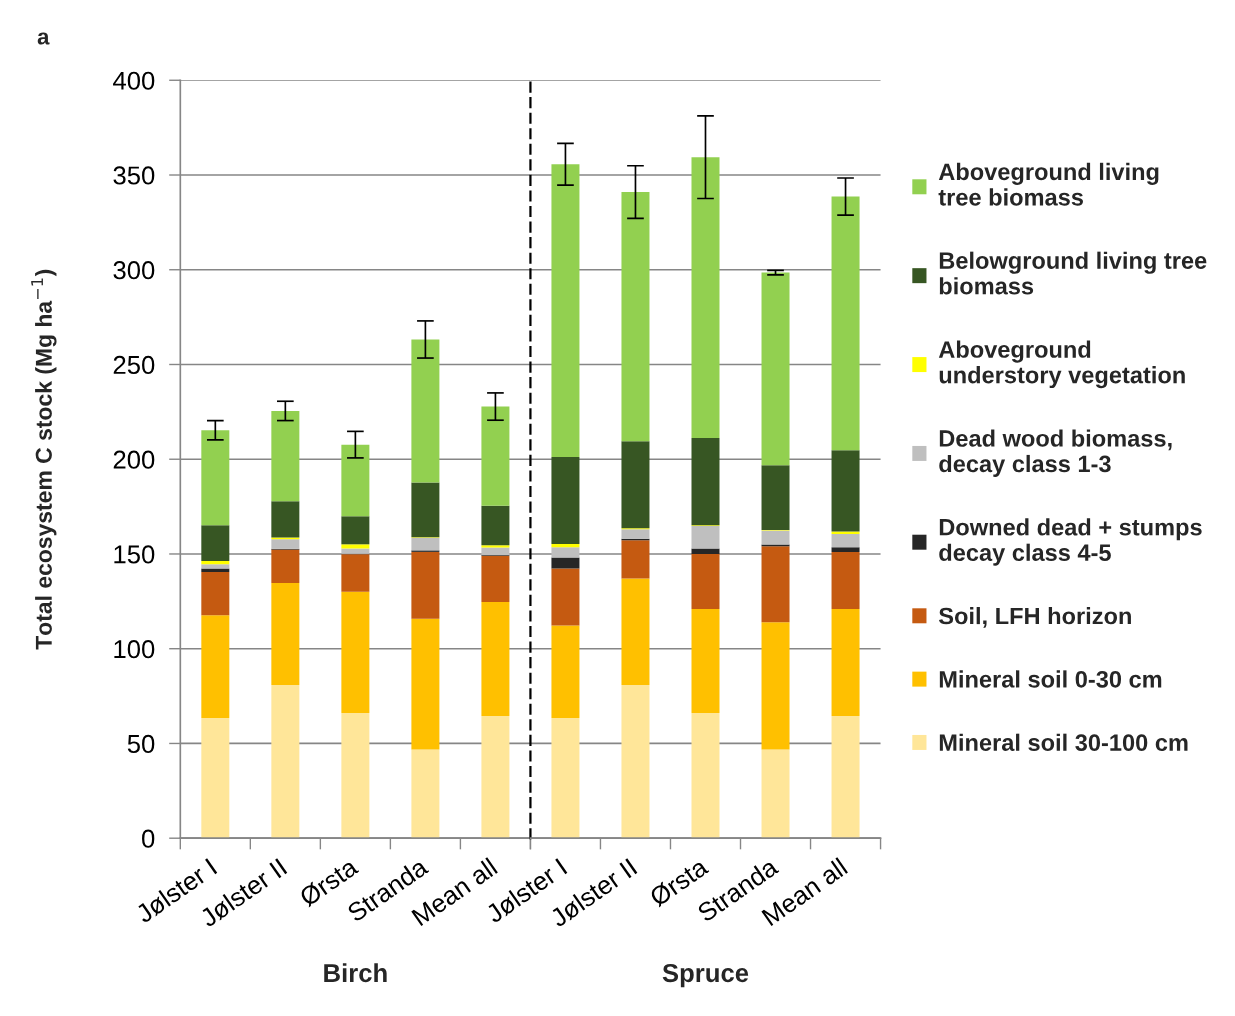  I want to click on legend-label: Mineral soil 30-100 cm, so click(1063, 742).